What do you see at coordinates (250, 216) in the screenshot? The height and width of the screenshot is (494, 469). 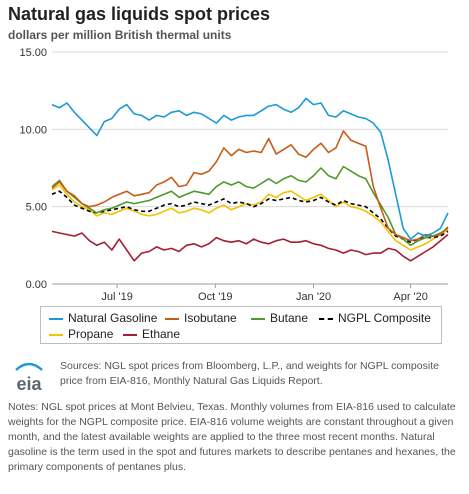 I see `series-line-ngpl-composite` at bounding box center [250, 216].